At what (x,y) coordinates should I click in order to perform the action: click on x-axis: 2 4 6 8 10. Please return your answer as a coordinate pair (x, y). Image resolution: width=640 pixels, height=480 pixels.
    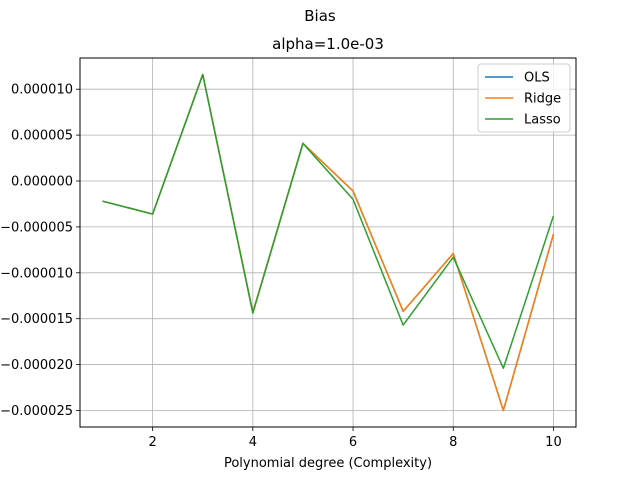
    Looking at the image, I should click on (355, 438).